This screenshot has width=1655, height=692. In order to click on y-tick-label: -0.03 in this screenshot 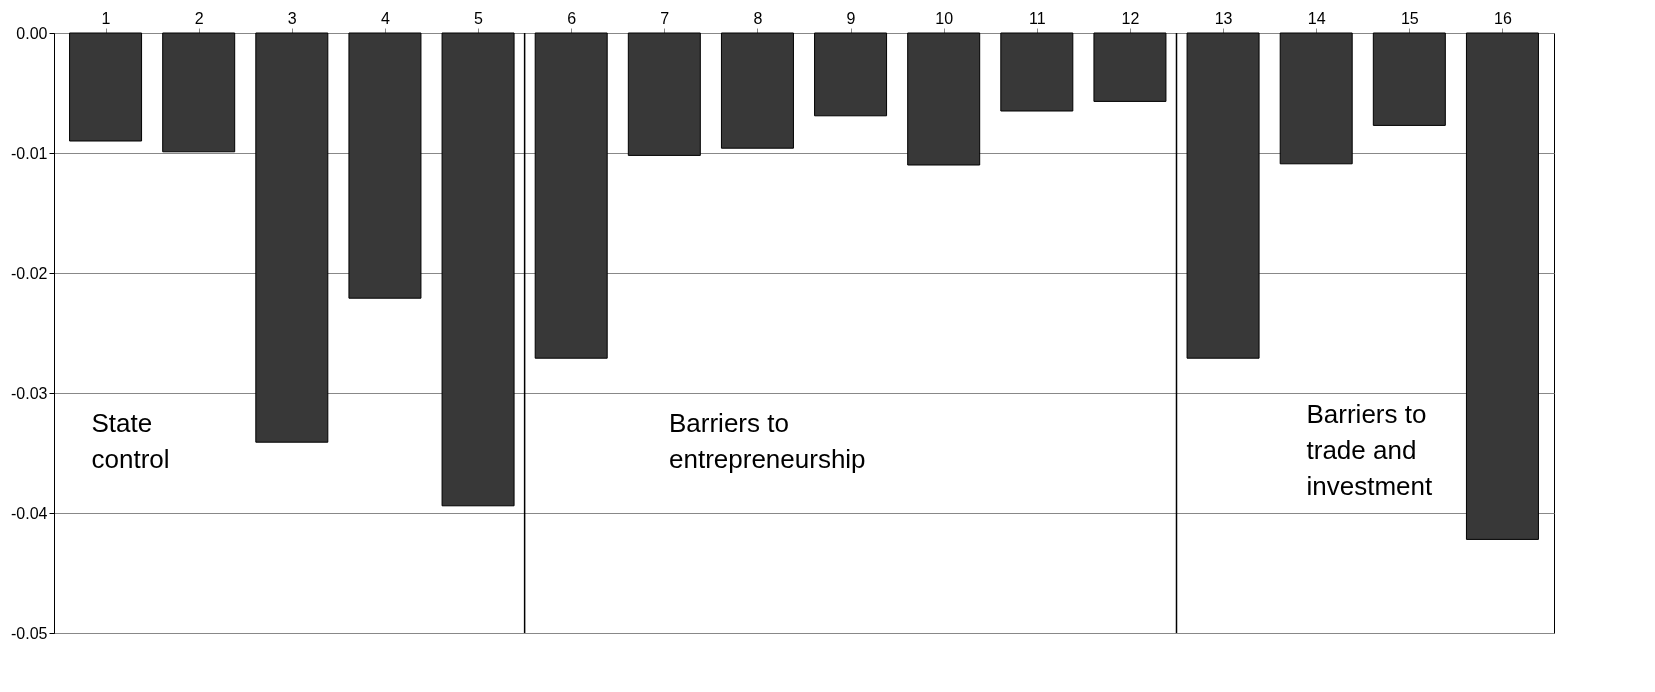, I will do `click(29, 393)`.